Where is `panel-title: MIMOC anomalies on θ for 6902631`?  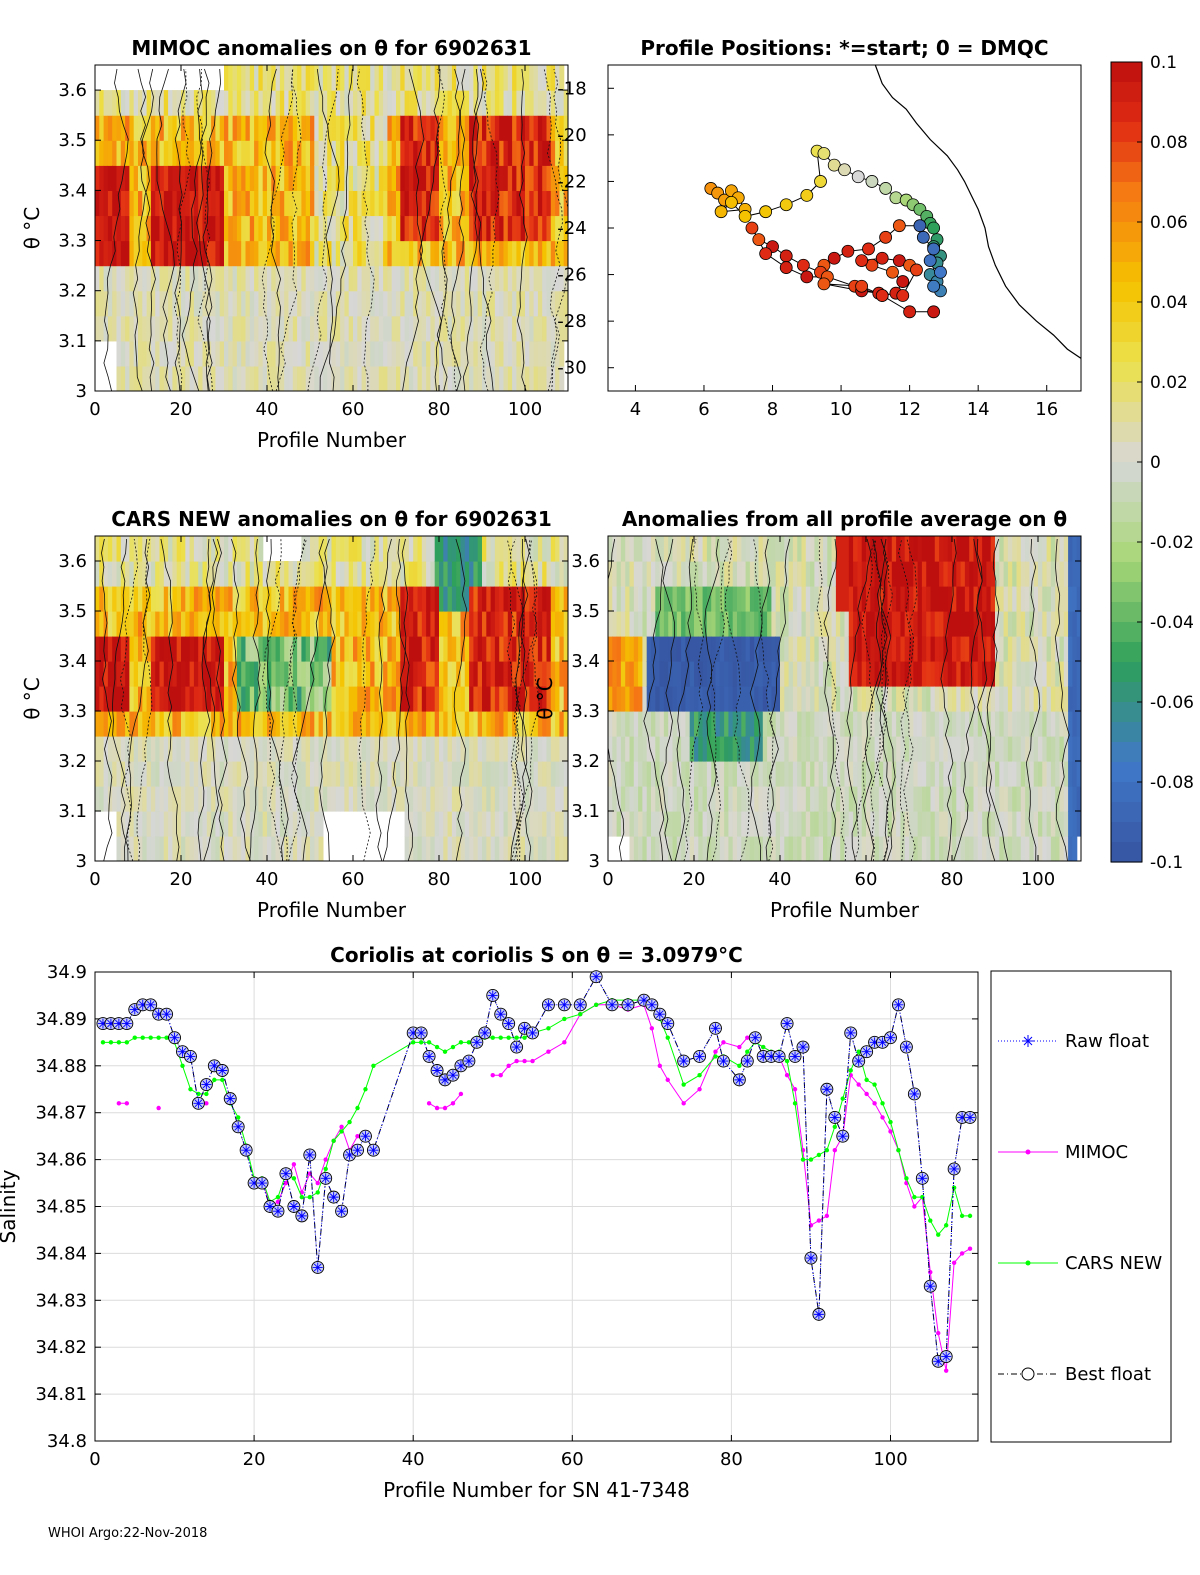
panel-title: MIMOC anomalies on θ for 6902631 is located at coordinates (331, 48).